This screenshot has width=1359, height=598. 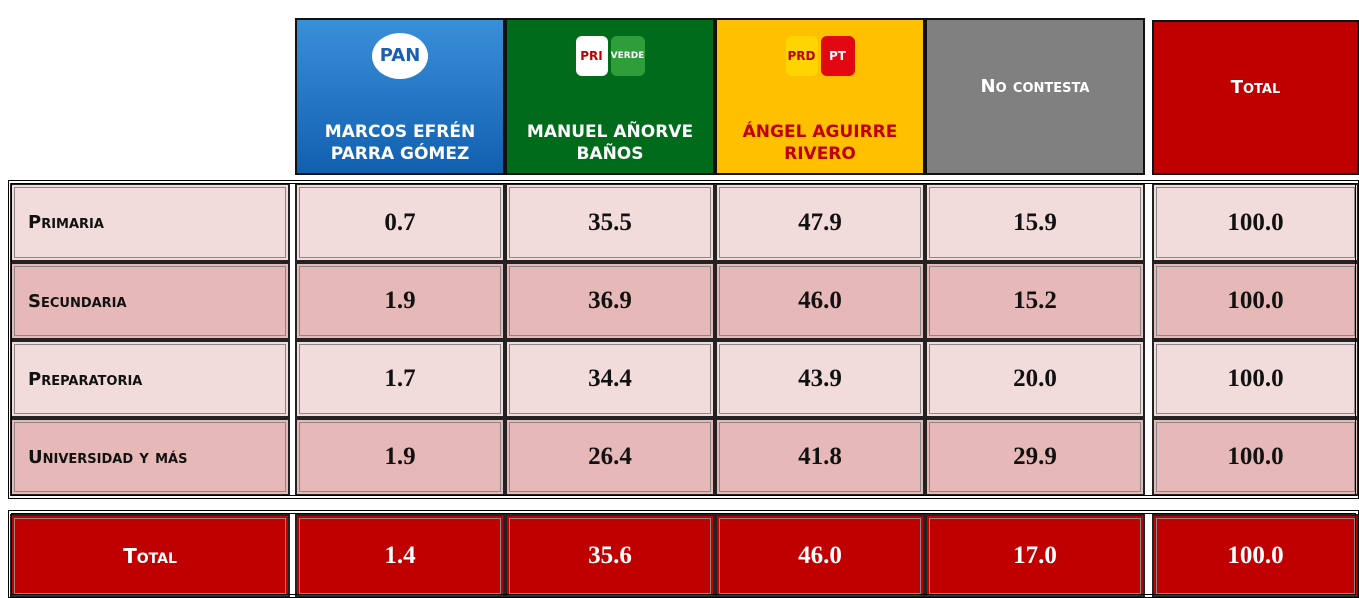 I want to click on column-header: MANUEL AÑORVE BAÑOS PRI VERDE, so click(x=610, y=96).